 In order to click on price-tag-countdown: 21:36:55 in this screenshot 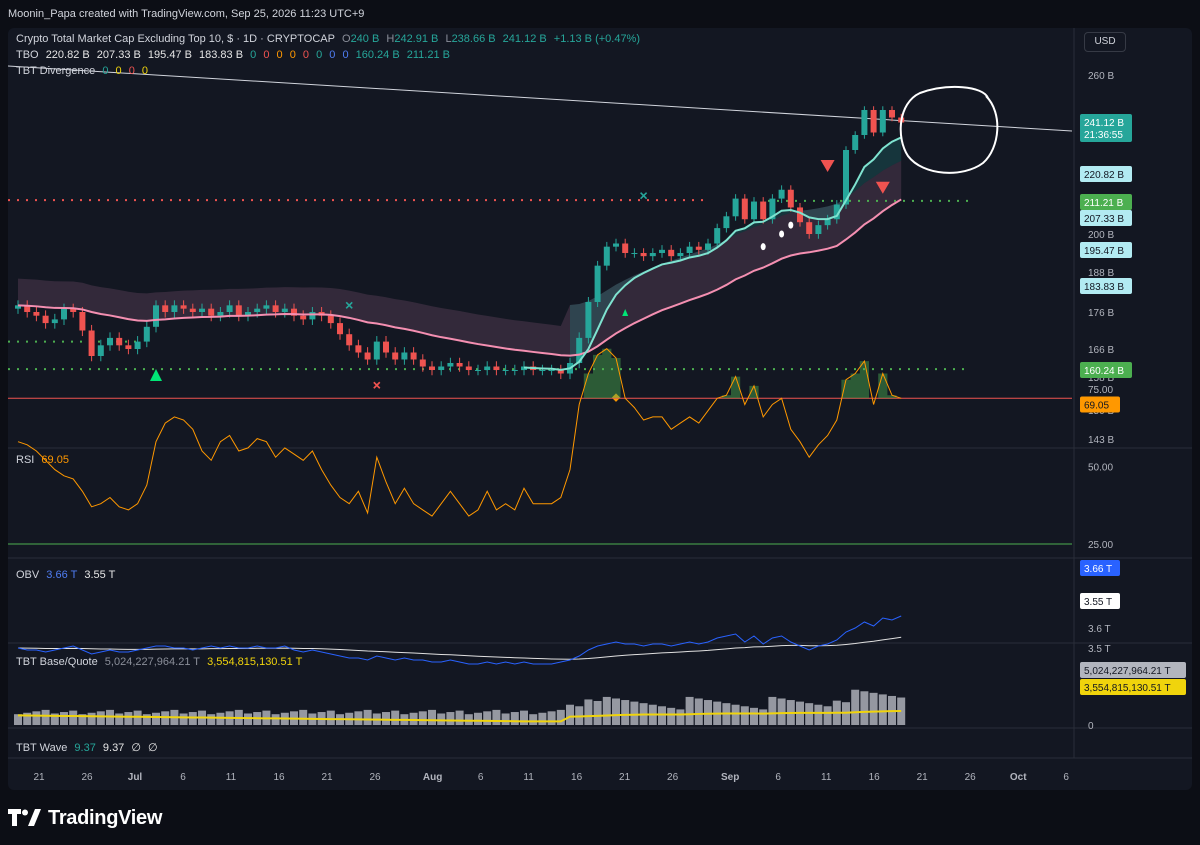, I will do `click(1103, 135)`.